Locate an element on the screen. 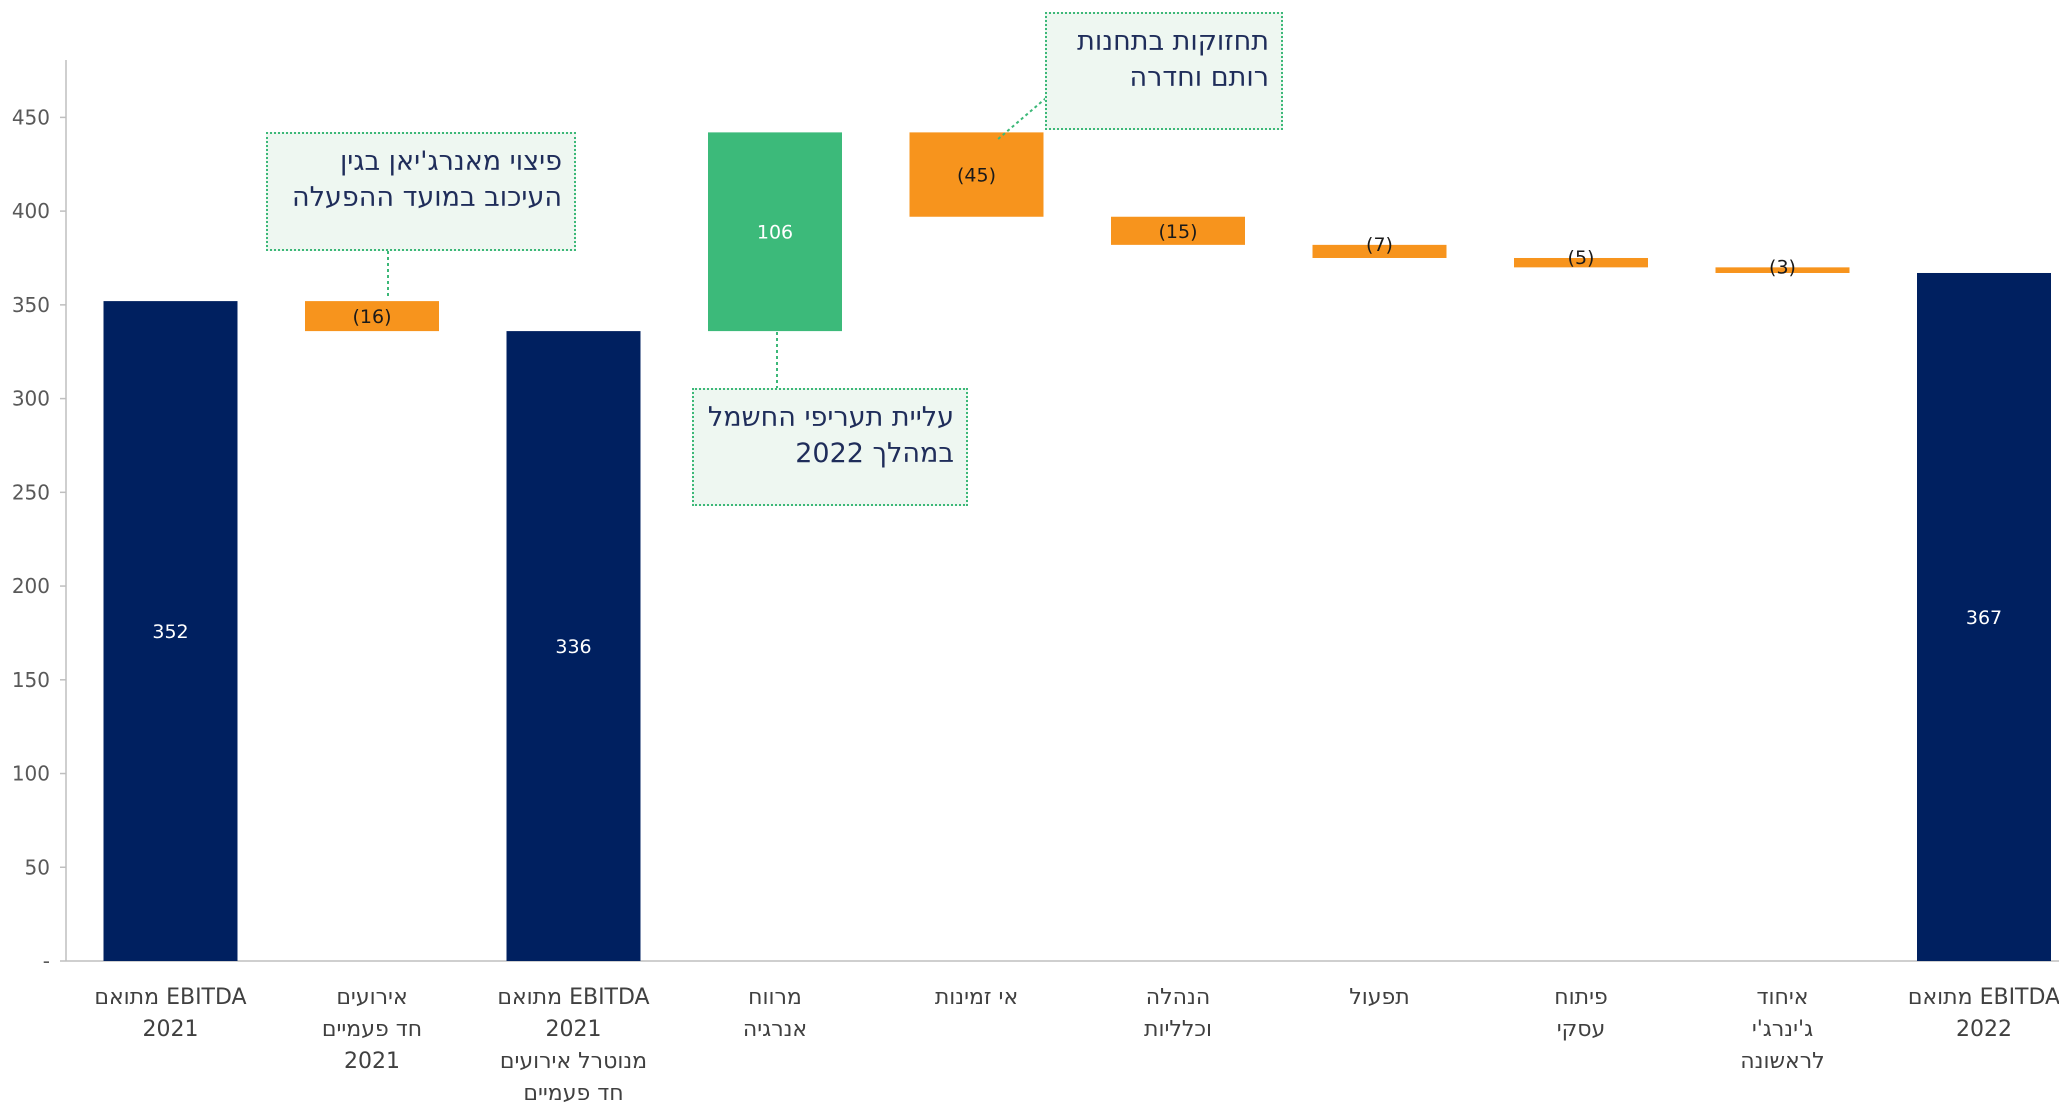 Image resolution: width=2059 pixels, height=1104 pixels. y-tick-label: 400 is located at coordinates (31, 211).